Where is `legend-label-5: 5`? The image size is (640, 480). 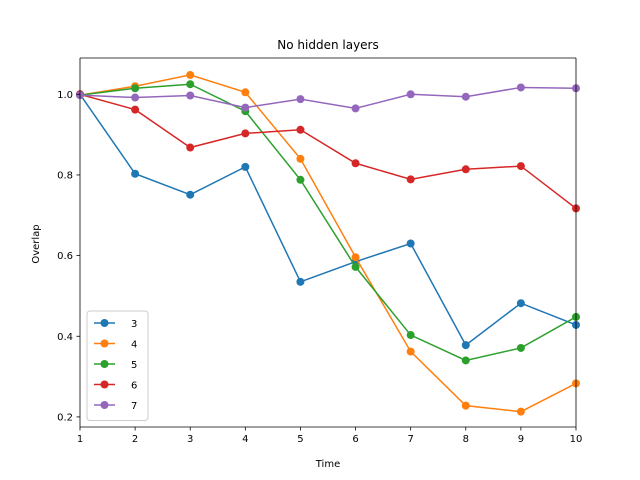 legend-label-5: 5 is located at coordinates (134, 365).